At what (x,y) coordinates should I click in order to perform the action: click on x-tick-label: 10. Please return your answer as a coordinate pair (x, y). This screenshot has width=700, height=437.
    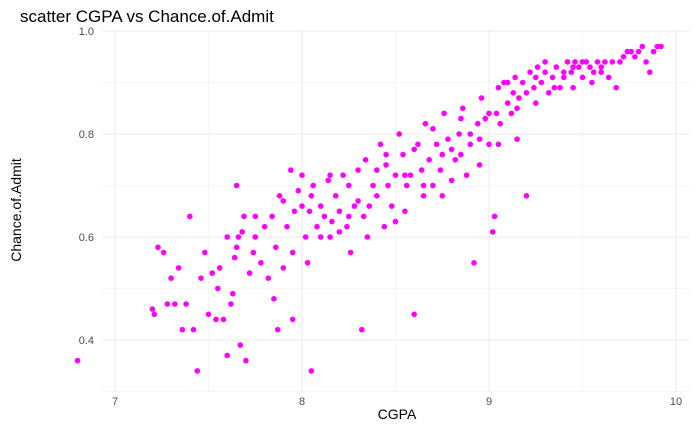
    Looking at the image, I should click on (676, 402).